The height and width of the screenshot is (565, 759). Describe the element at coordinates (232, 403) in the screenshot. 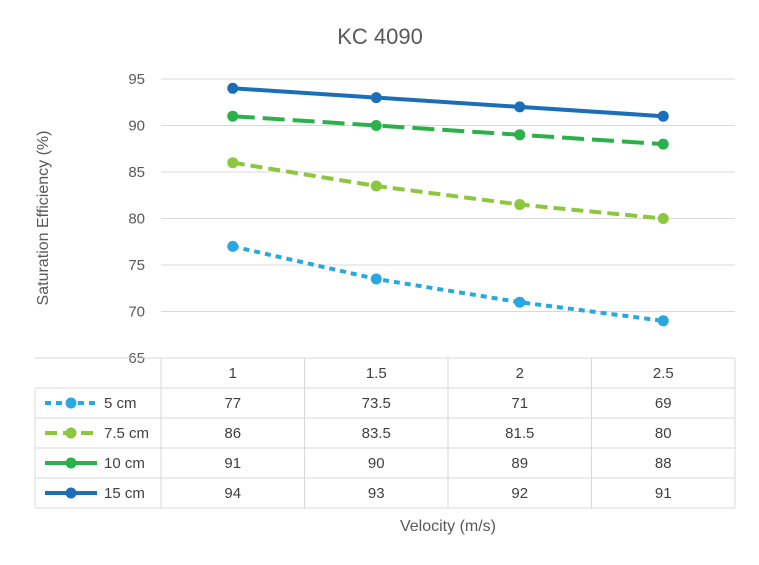

I see `data-label: 77` at that location.